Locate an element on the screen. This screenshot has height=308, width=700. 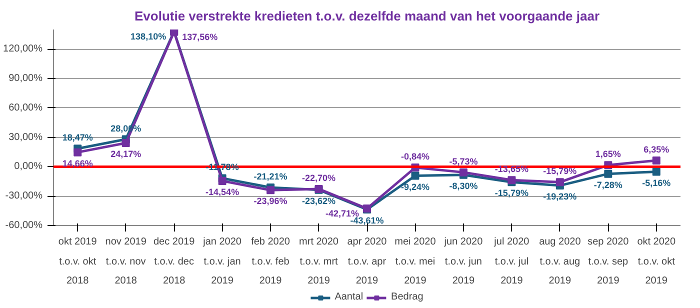
data-label: -9,24% is located at coordinates (415, 187).